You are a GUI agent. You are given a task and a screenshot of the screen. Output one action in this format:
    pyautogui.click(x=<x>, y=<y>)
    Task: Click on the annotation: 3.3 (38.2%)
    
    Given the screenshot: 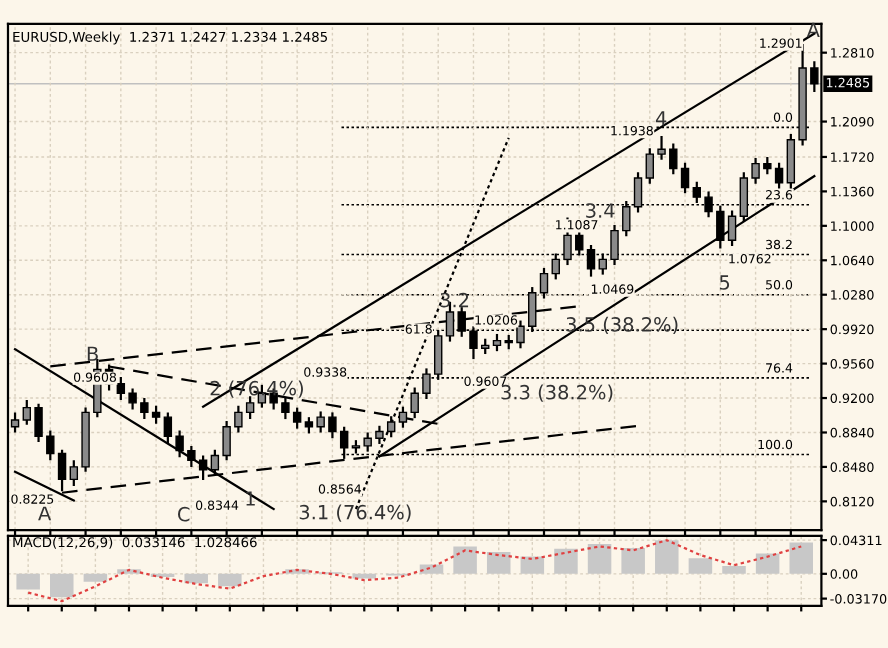 What is the action you would take?
    pyautogui.click(x=557, y=393)
    